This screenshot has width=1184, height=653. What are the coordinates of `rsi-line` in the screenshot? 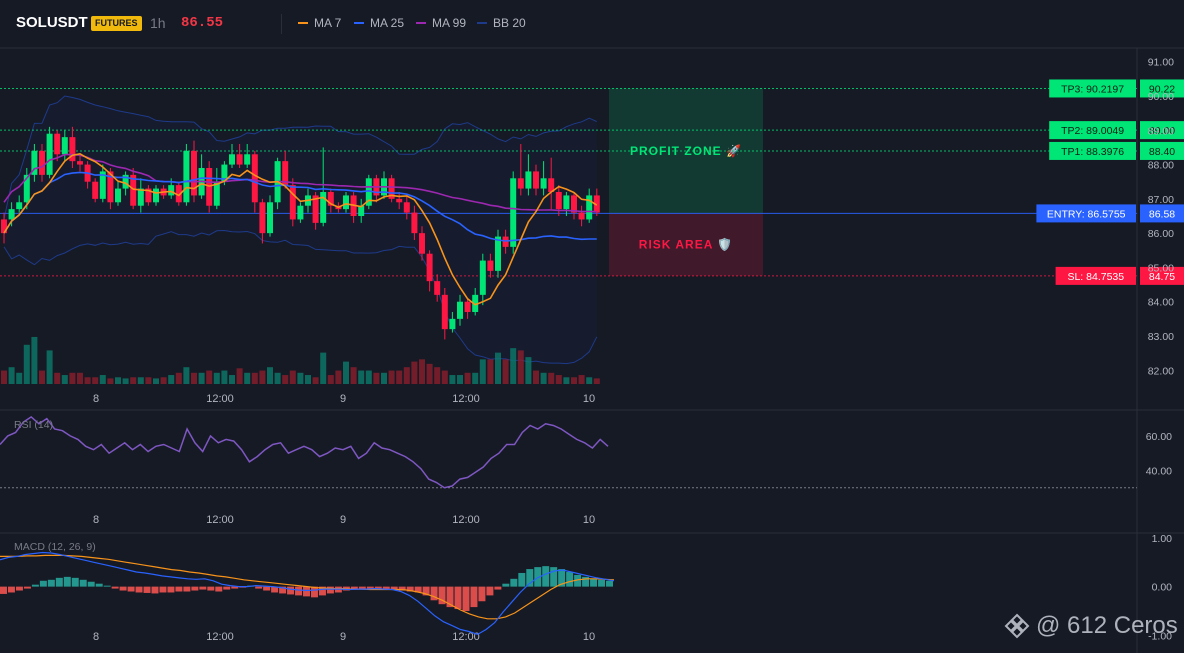 It's located at (304, 452).